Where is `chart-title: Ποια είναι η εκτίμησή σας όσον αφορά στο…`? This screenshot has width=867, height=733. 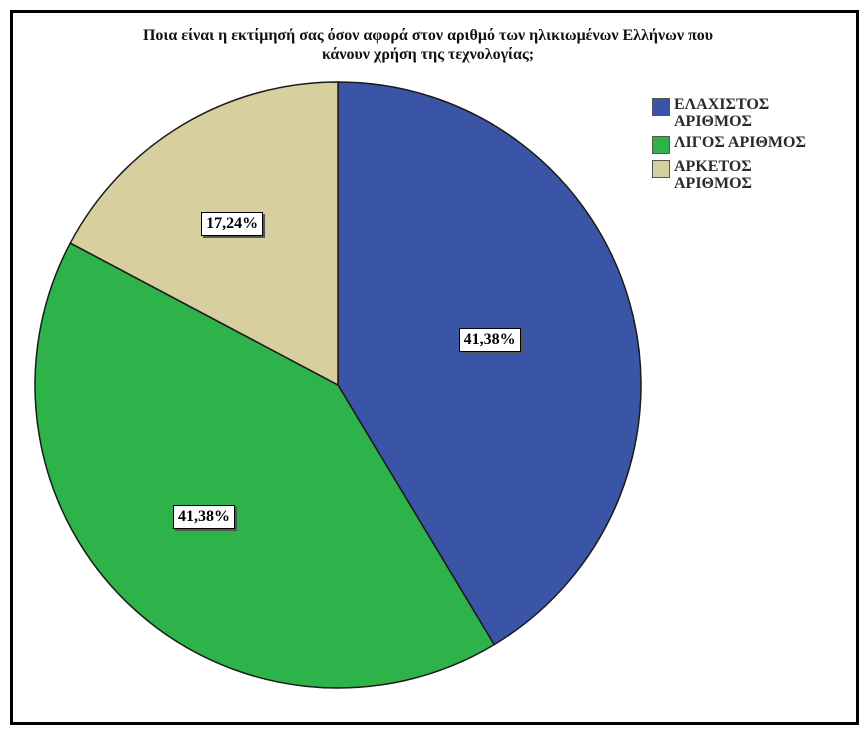
chart-title: Ποια είναι η εκτίμησή σας όσον αφορά στο… is located at coordinates (428, 45).